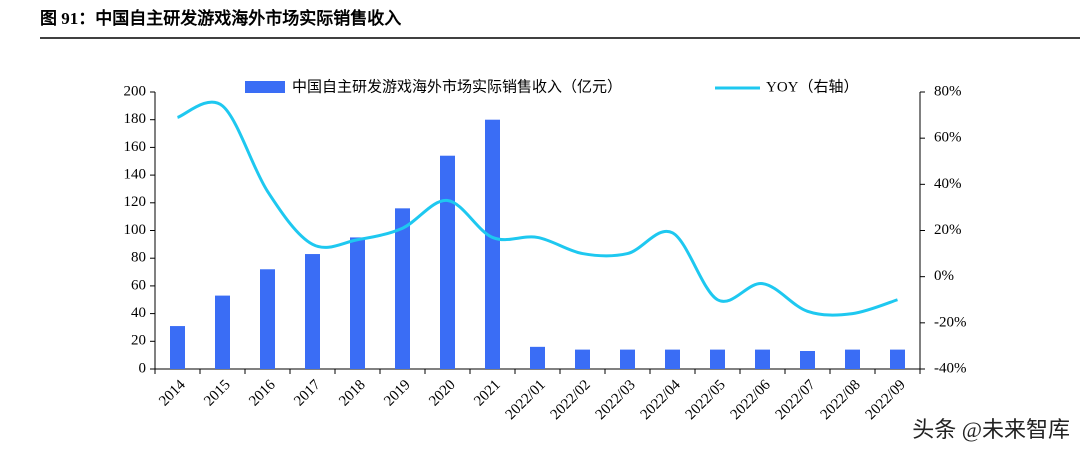 The height and width of the screenshot is (465, 1080). I want to click on x-tick-label: 2022/02, so click(571, 400).